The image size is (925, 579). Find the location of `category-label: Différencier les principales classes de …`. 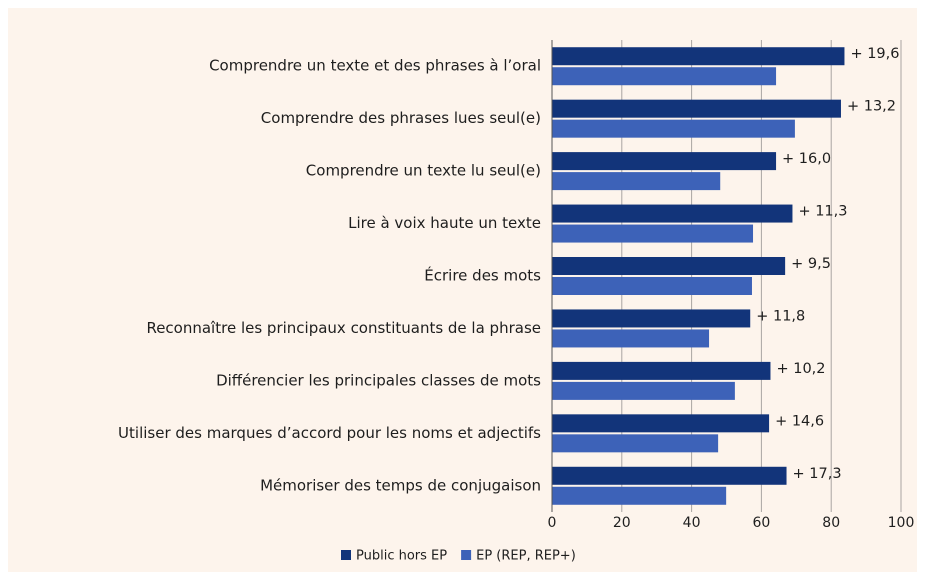

category-label: Différencier les principales classes de … is located at coordinates (378, 380).